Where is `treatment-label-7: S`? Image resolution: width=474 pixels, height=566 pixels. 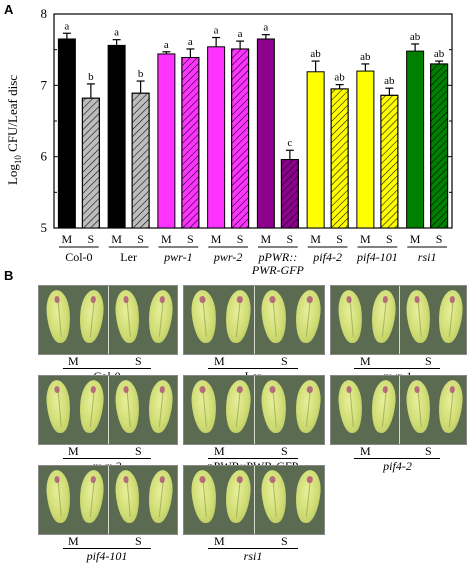 treatment-label-7: S is located at coordinates (240, 239).